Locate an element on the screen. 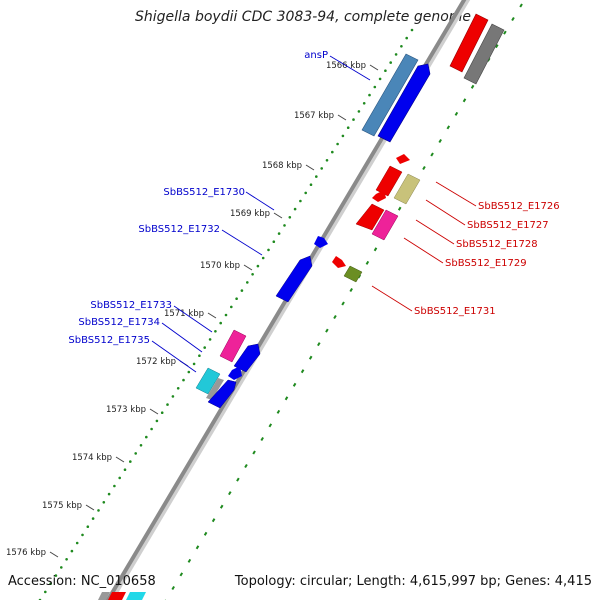  gene-bottom-red is located at coordinates (117, 596).